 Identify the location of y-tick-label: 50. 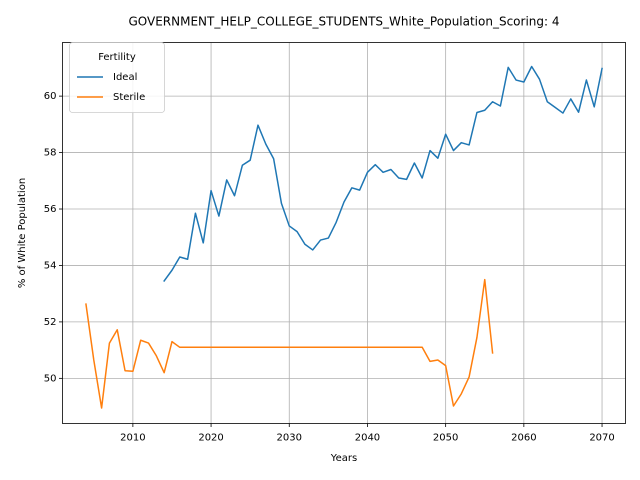
(50, 378).